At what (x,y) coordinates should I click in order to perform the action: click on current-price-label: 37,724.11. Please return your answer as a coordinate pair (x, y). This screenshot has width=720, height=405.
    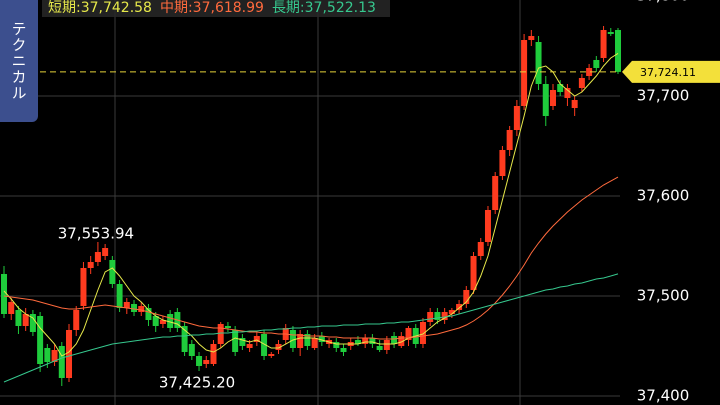
    Looking at the image, I should click on (668, 72).